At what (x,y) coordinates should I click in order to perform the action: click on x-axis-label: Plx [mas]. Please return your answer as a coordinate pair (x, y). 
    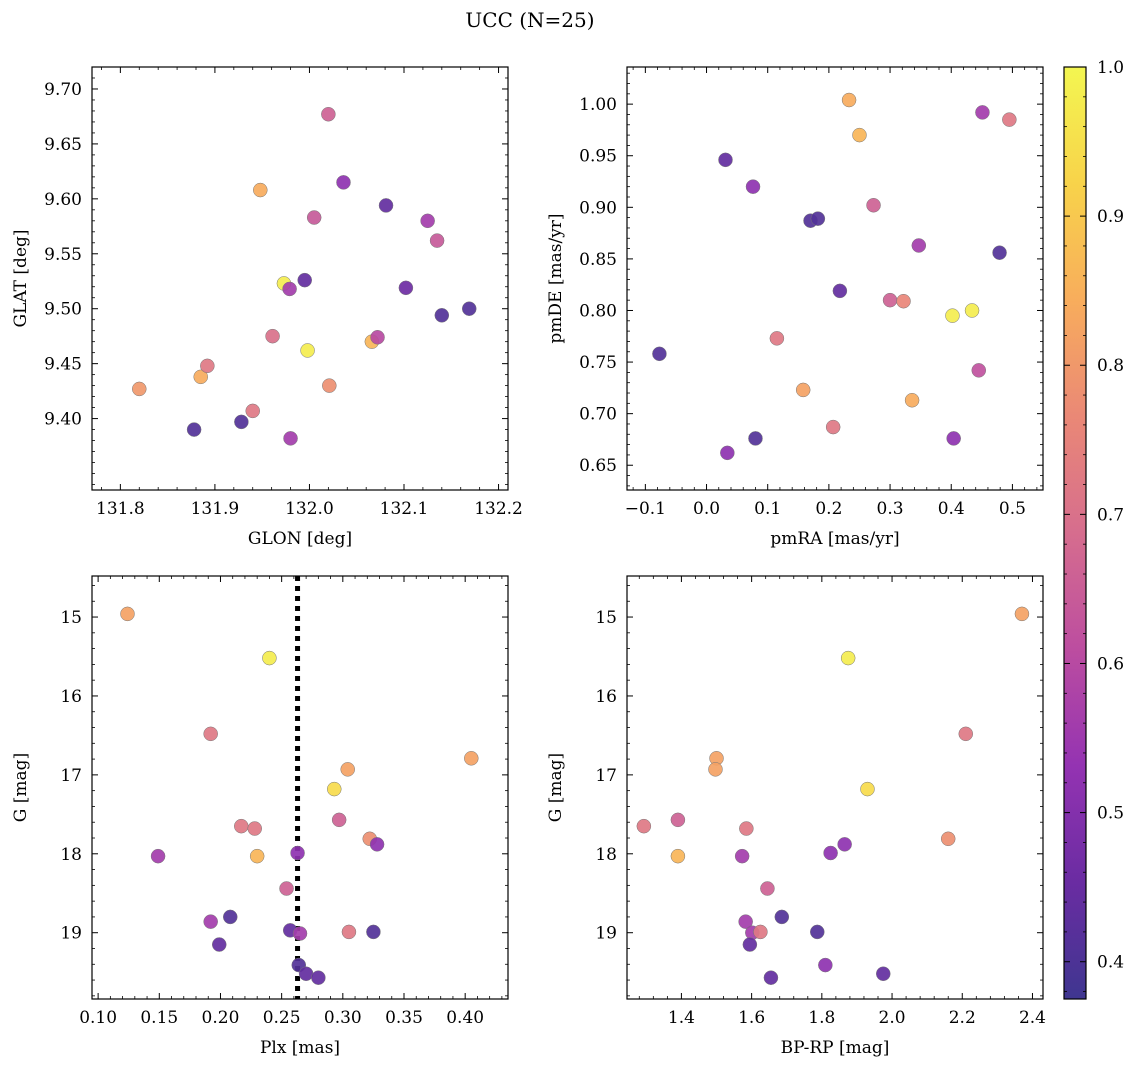
    Looking at the image, I should click on (300, 1048).